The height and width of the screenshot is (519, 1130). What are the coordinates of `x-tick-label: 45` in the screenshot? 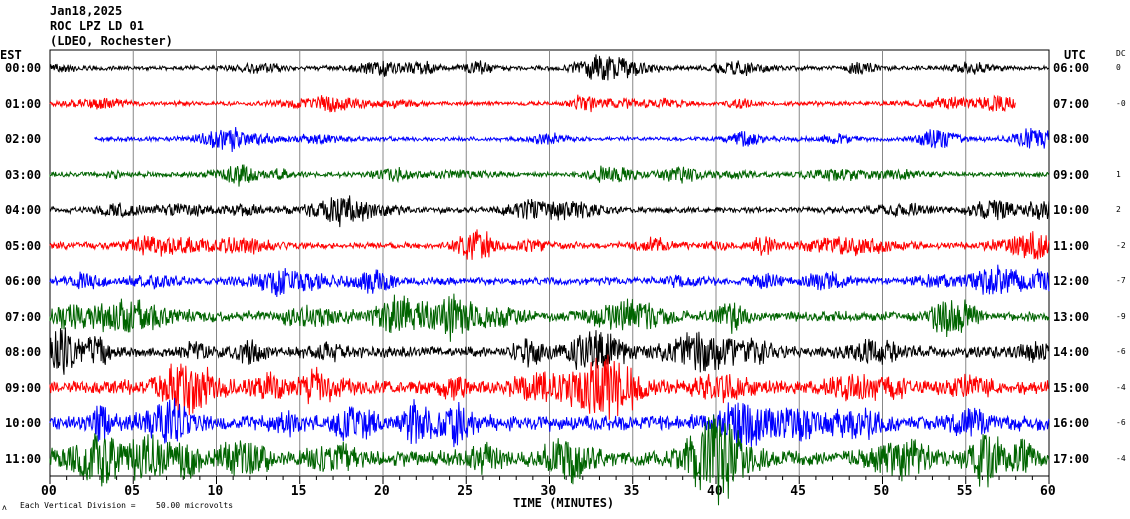 It's located at (798, 491).